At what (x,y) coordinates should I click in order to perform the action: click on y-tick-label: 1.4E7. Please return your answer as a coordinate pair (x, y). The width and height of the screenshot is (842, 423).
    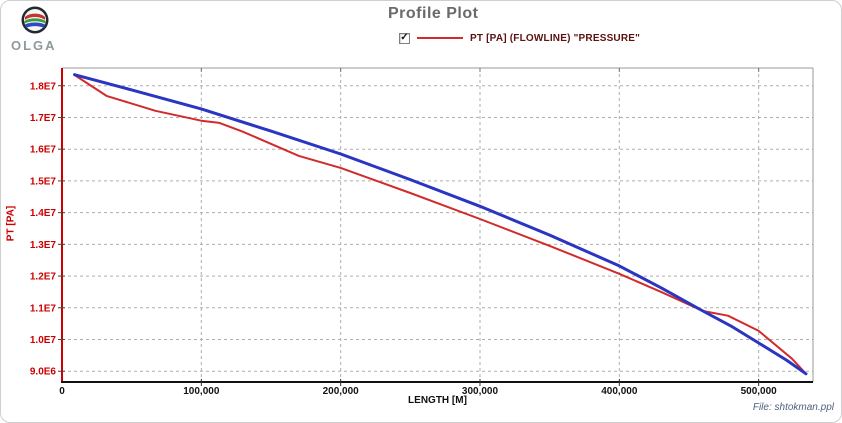
    Looking at the image, I should click on (43, 213).